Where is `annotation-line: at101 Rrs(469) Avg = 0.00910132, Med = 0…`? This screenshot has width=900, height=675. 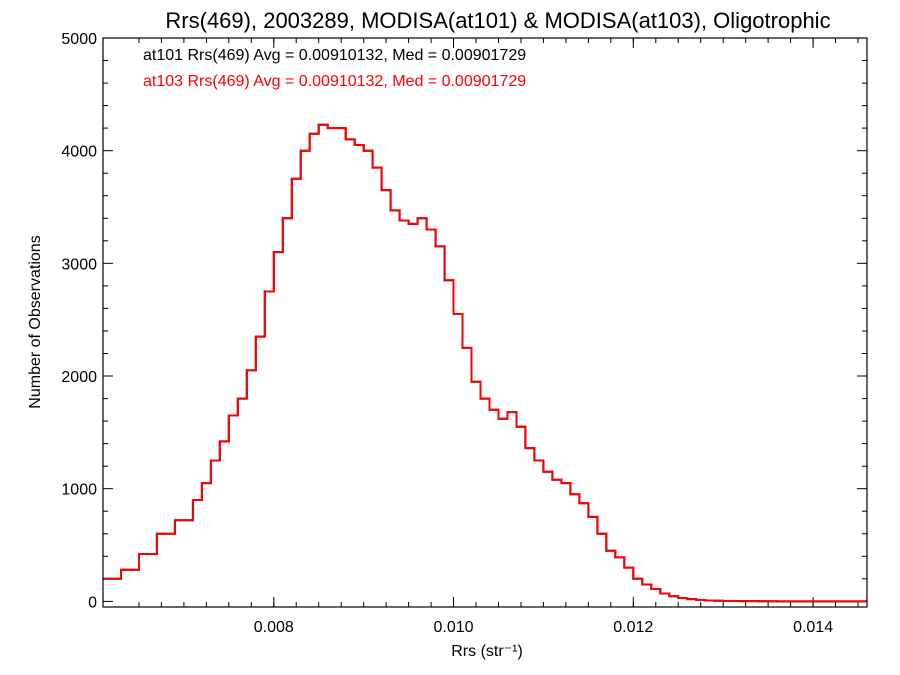 annotation-line: at101 Rrs(469) Avg = 0.00910132, Med = 0… is located at coordinates (334, 55).